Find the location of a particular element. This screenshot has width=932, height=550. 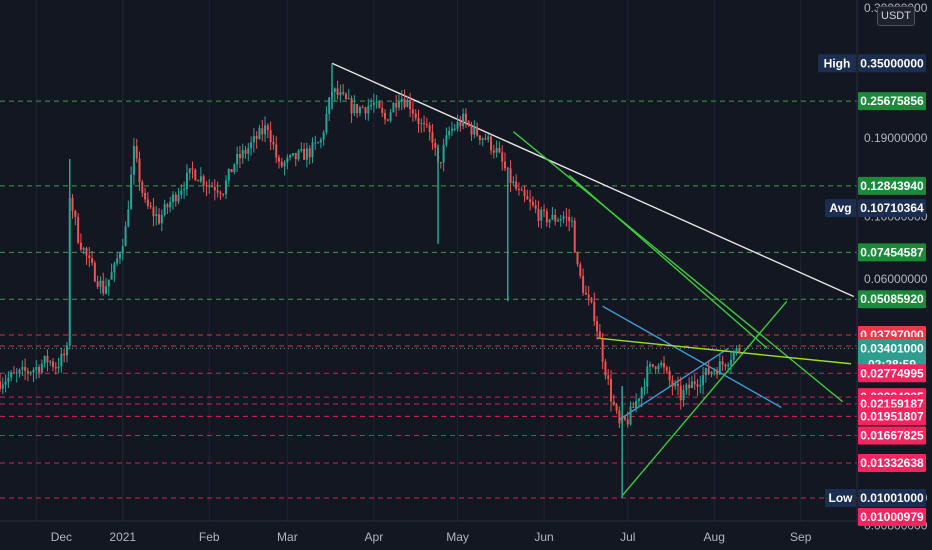

x-tick-label: Feb is located at coordinates (209, 537).